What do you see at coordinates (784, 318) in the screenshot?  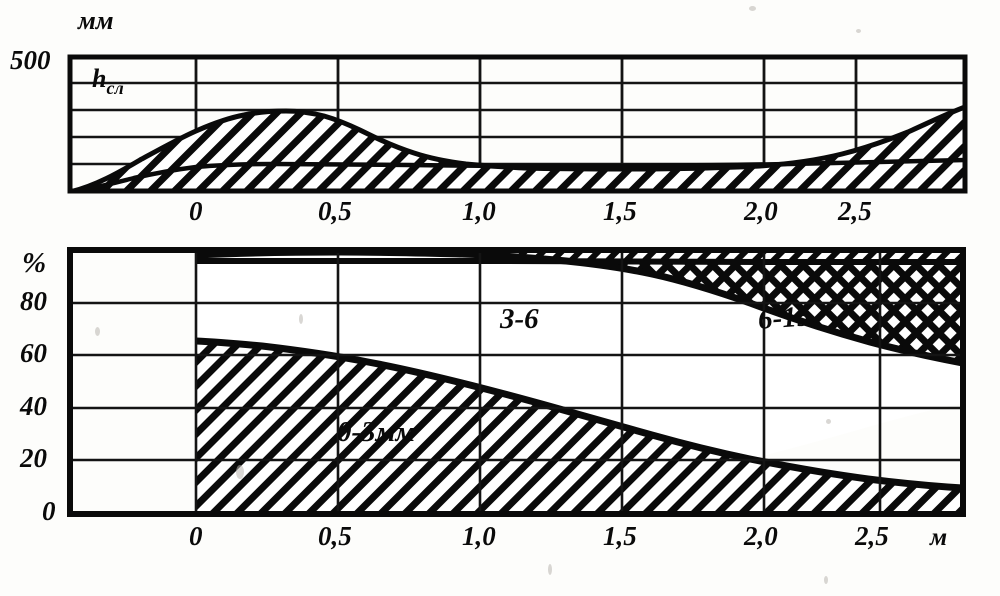 I see `bottom-chart-band-label-coarse: 6-15` at bounding box center [784, 318].